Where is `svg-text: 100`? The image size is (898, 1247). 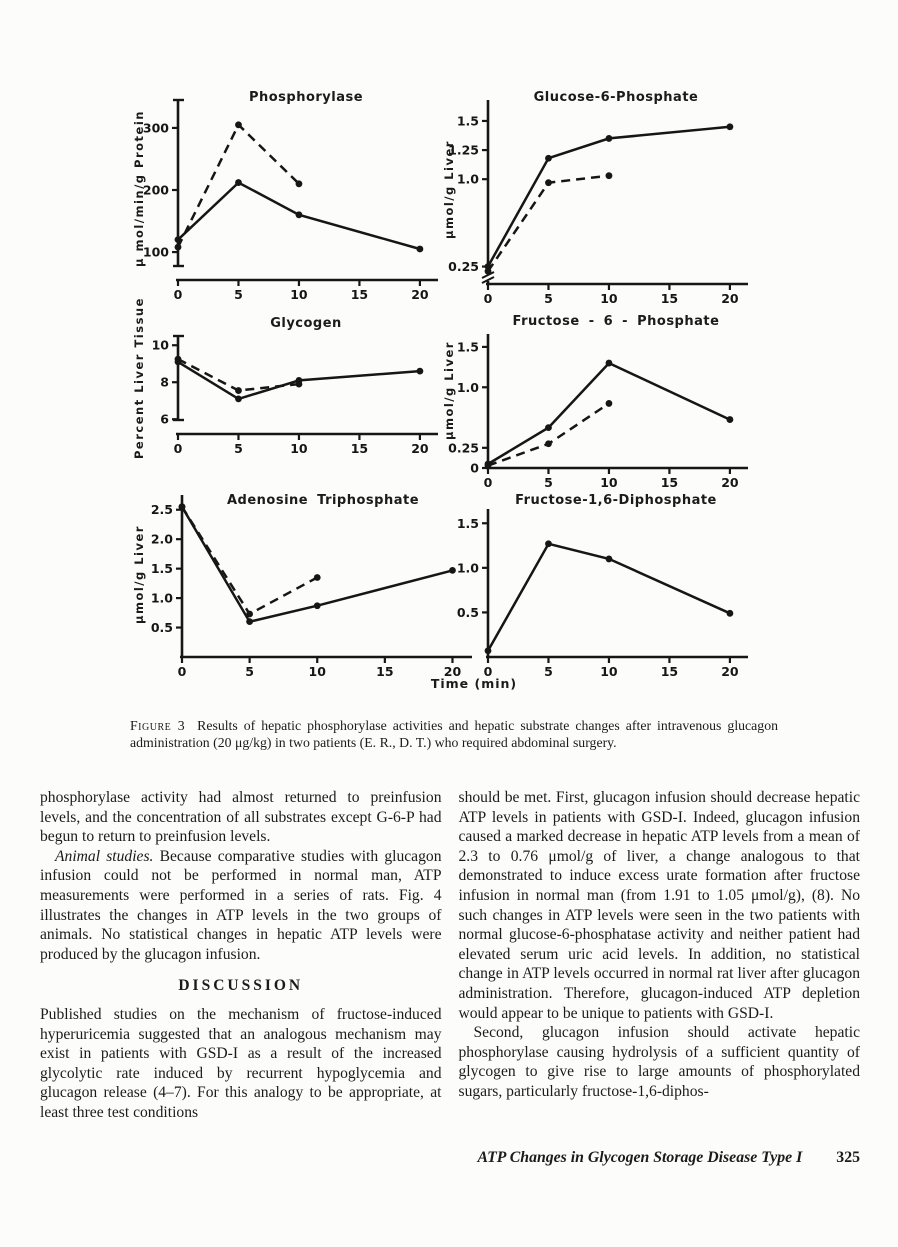
svg-text: 100 is located at coordinates (156, 252).